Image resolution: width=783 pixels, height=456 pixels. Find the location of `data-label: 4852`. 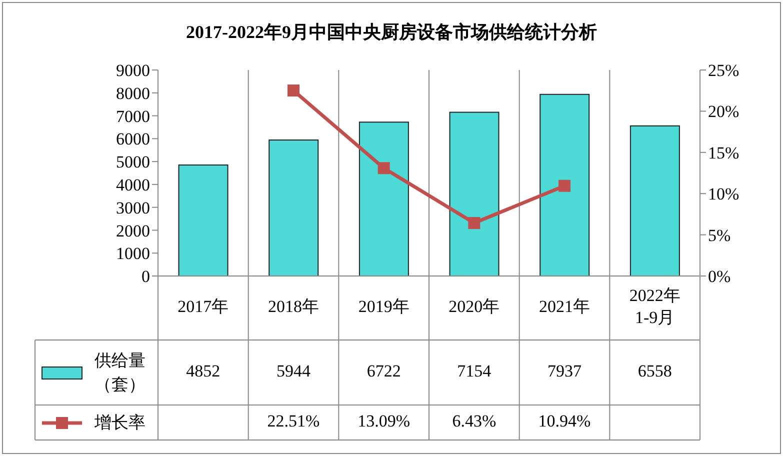

data-label: 4852 is located at coordinates (203, 370).